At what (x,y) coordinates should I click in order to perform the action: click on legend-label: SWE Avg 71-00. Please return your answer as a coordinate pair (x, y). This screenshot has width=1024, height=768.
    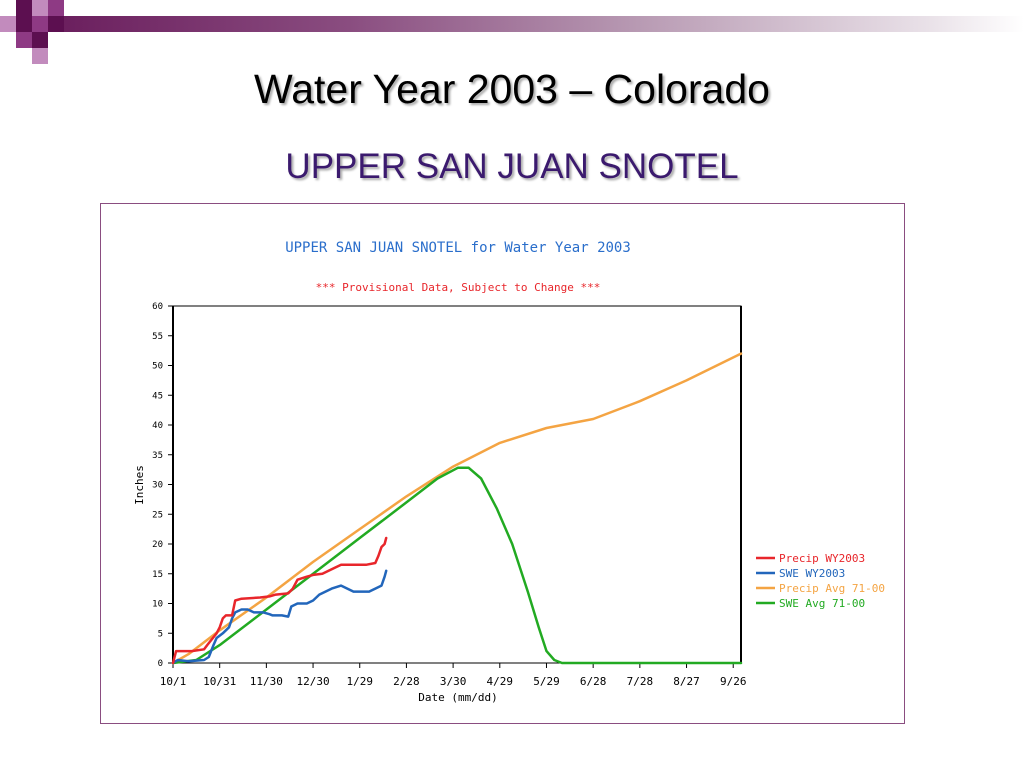
    Looking at the image, I should click on (822, 603).